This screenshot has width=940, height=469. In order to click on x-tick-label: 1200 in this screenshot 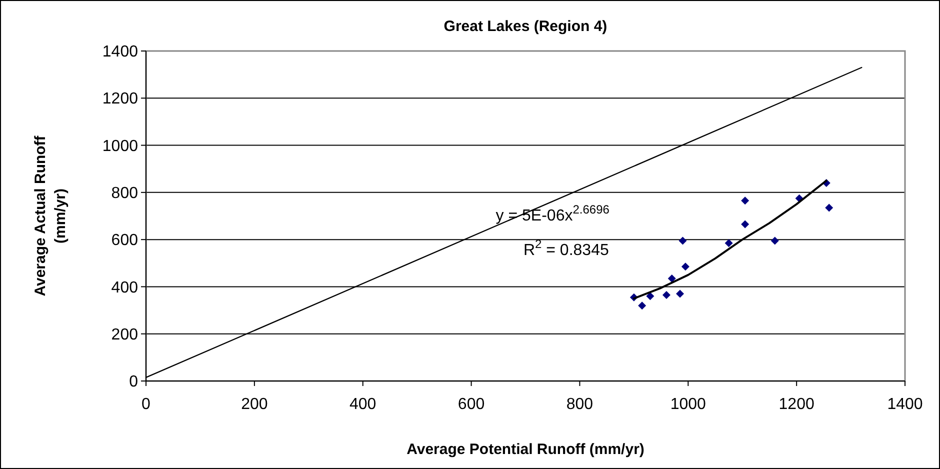, I will do `click(796, 404)`.